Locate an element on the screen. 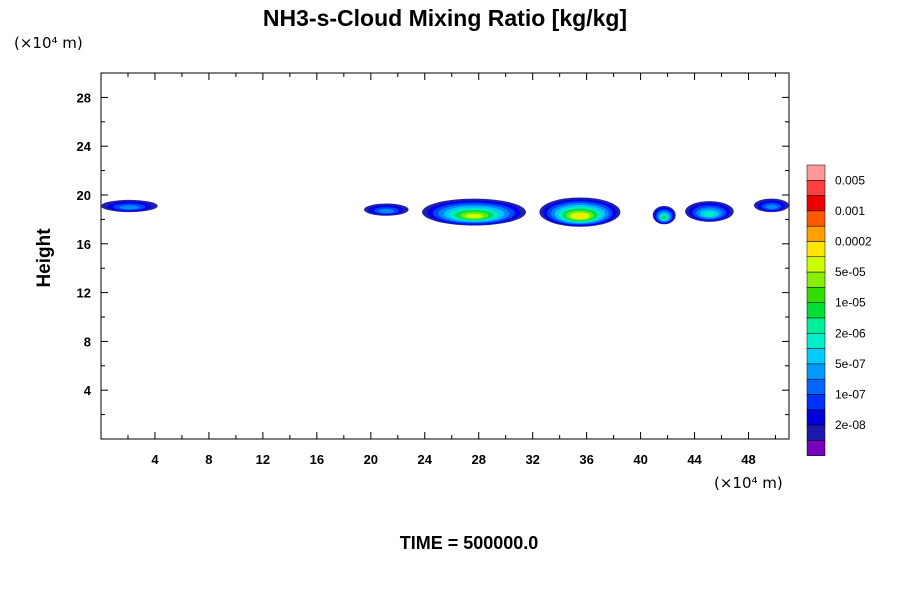  y-tick-label: 28 is located at coordinates (84, 97).